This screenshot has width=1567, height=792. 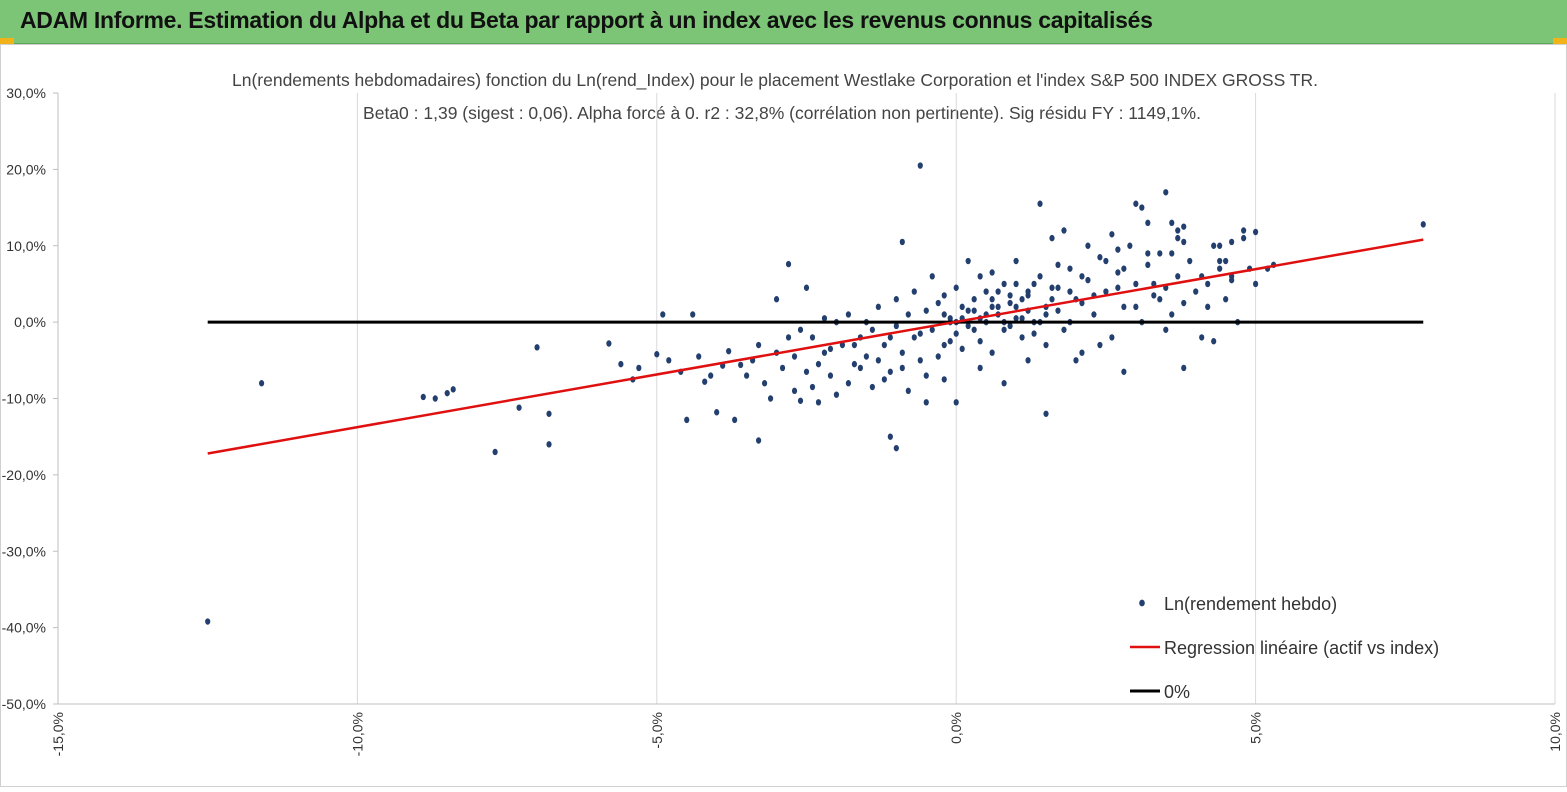 I want to click on legend-label: 0%, so click(x=1177, y=692).